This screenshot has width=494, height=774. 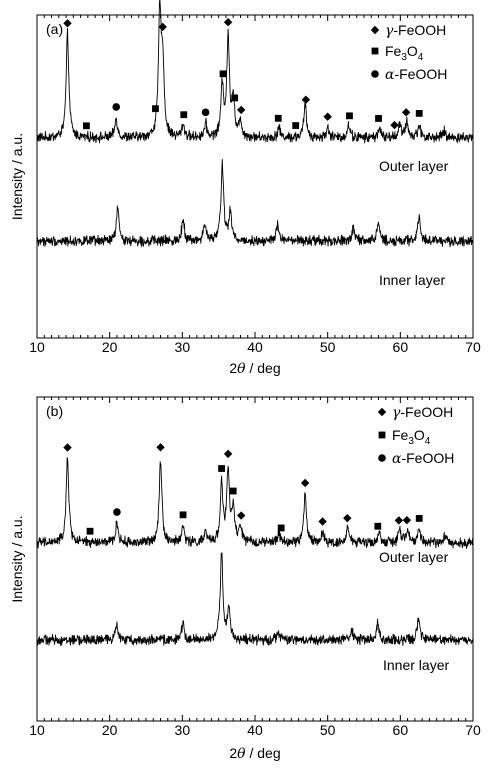 What do you see at coordinates (54, 411) in the screenshot?
I see `panel-label: (b)` at bounding box center [54, 411].